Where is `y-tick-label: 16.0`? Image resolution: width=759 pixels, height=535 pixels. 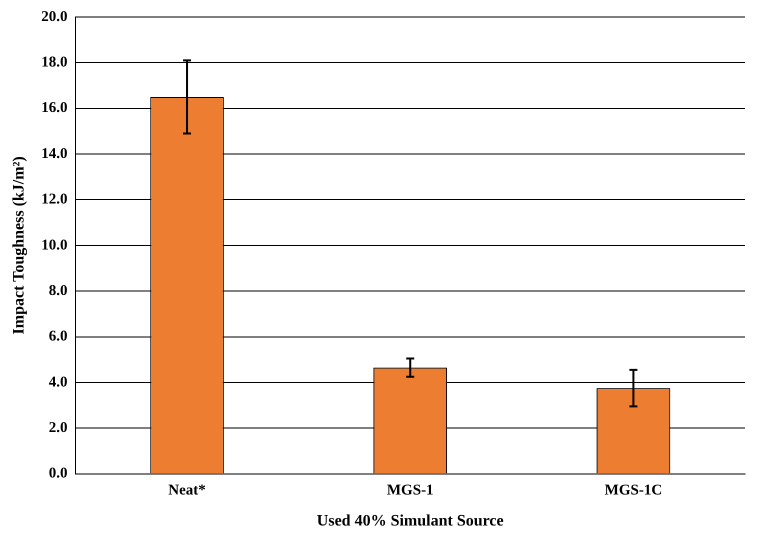 y-tick-label: 16.0 is located at coordinates (54, 108).